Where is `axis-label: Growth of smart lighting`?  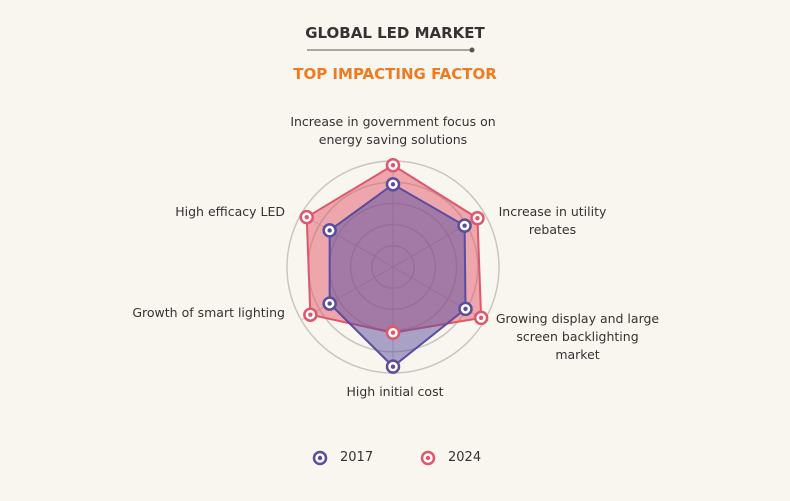 axis-label: Growth of smart lighting is located at coordinates (208, 312).